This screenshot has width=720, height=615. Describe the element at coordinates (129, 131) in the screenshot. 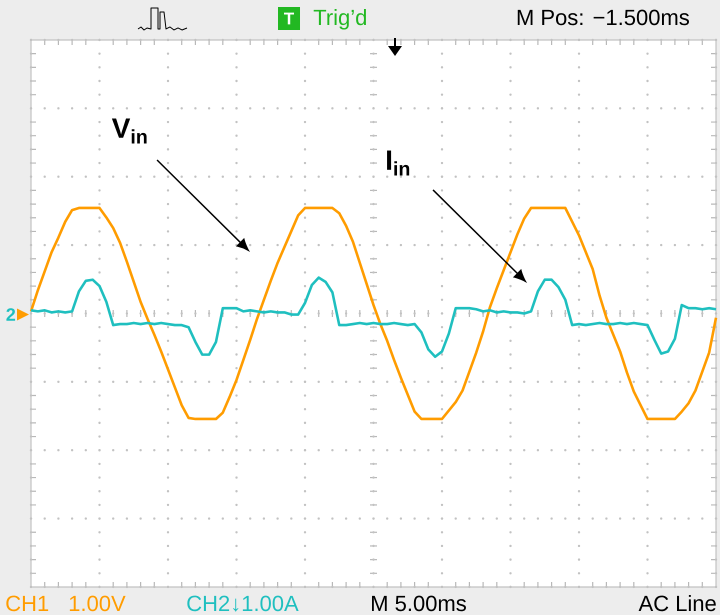

I see `text: V$_{in}$` at that location.